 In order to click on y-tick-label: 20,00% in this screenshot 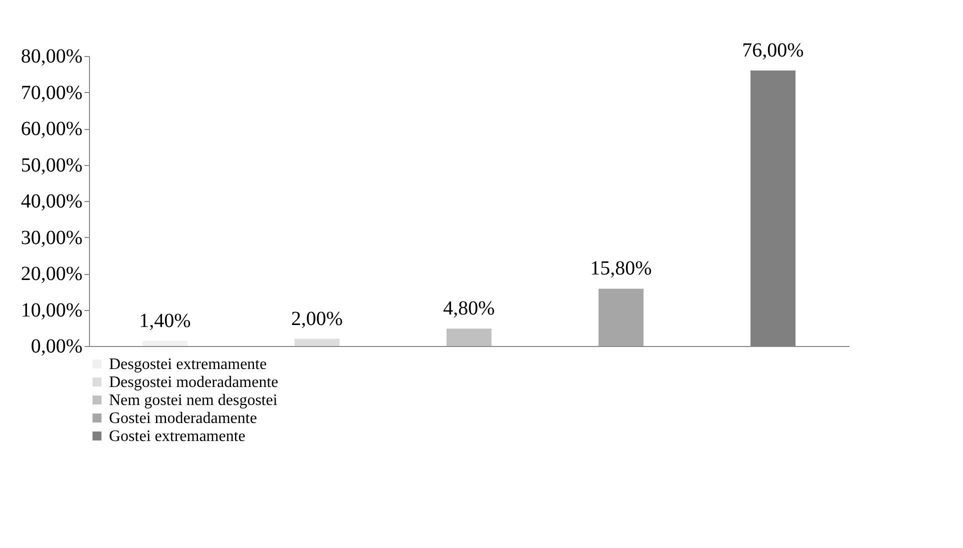, I will do `click(51, 274)`.